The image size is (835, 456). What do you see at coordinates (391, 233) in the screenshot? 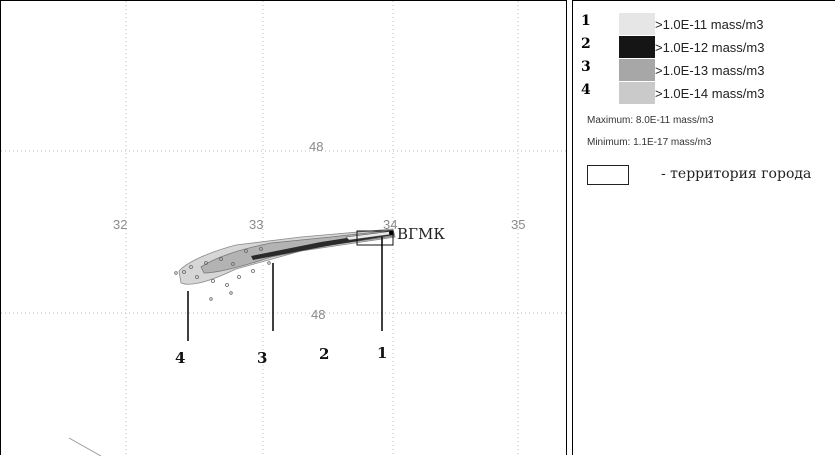
I see `source-point-icon` at bounding box center [391, 233].